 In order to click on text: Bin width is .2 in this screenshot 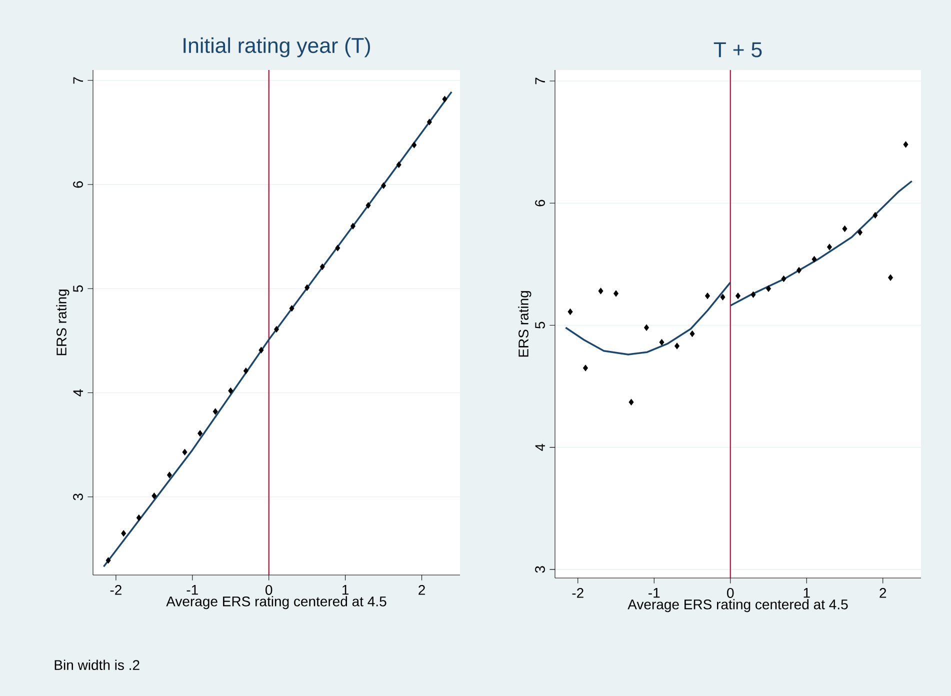, I will do `click(97, 665)`.